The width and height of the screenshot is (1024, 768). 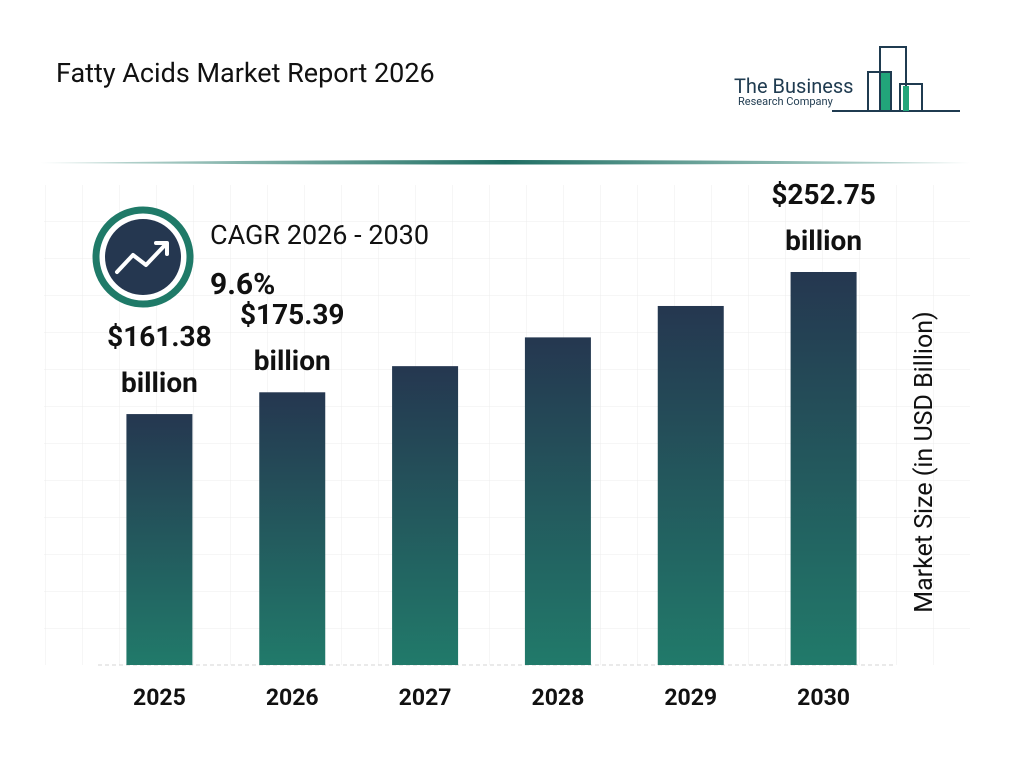 What do you see at coordinates (793, 86) in the screenshot?
I see `logo-text: The Business` at bounding box center [793, 86].